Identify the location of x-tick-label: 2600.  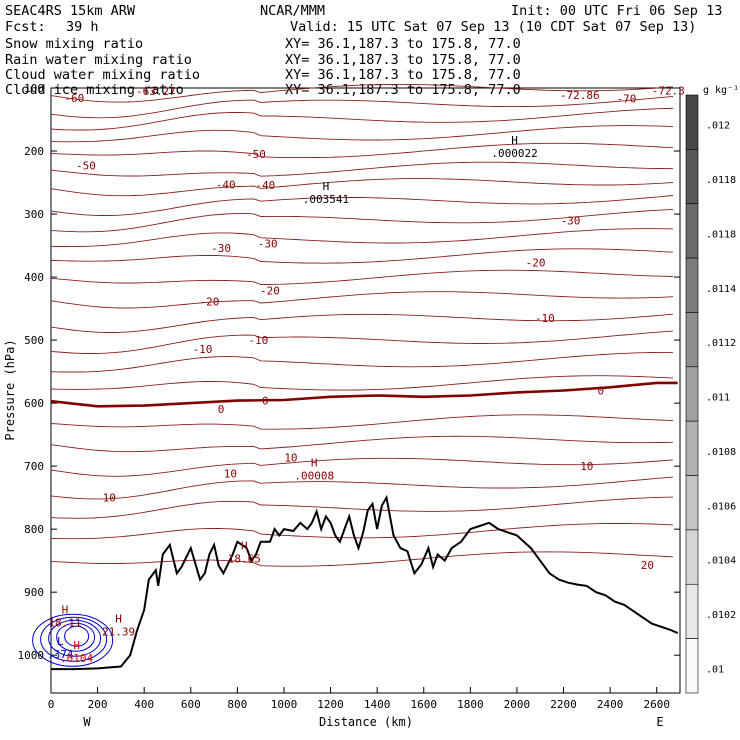
(656, 704).